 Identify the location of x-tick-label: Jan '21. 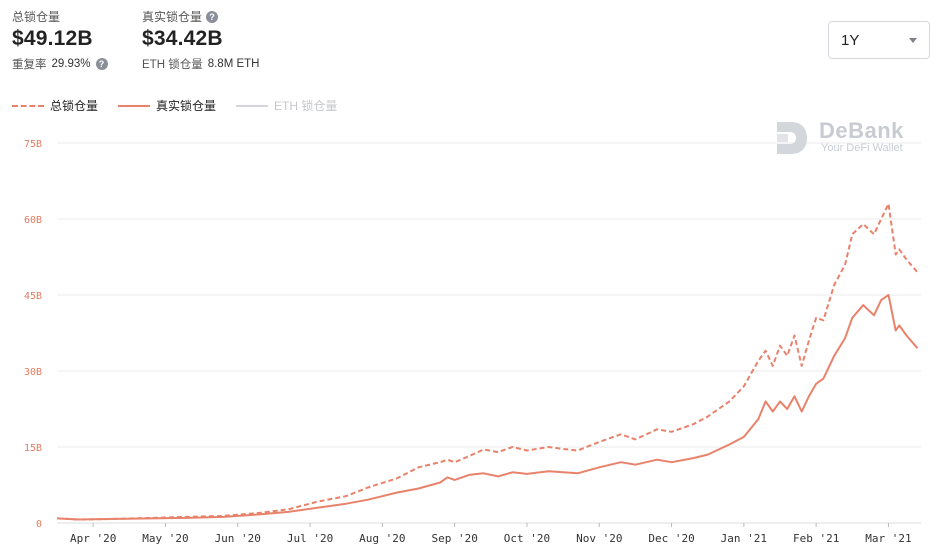
(744, 538).